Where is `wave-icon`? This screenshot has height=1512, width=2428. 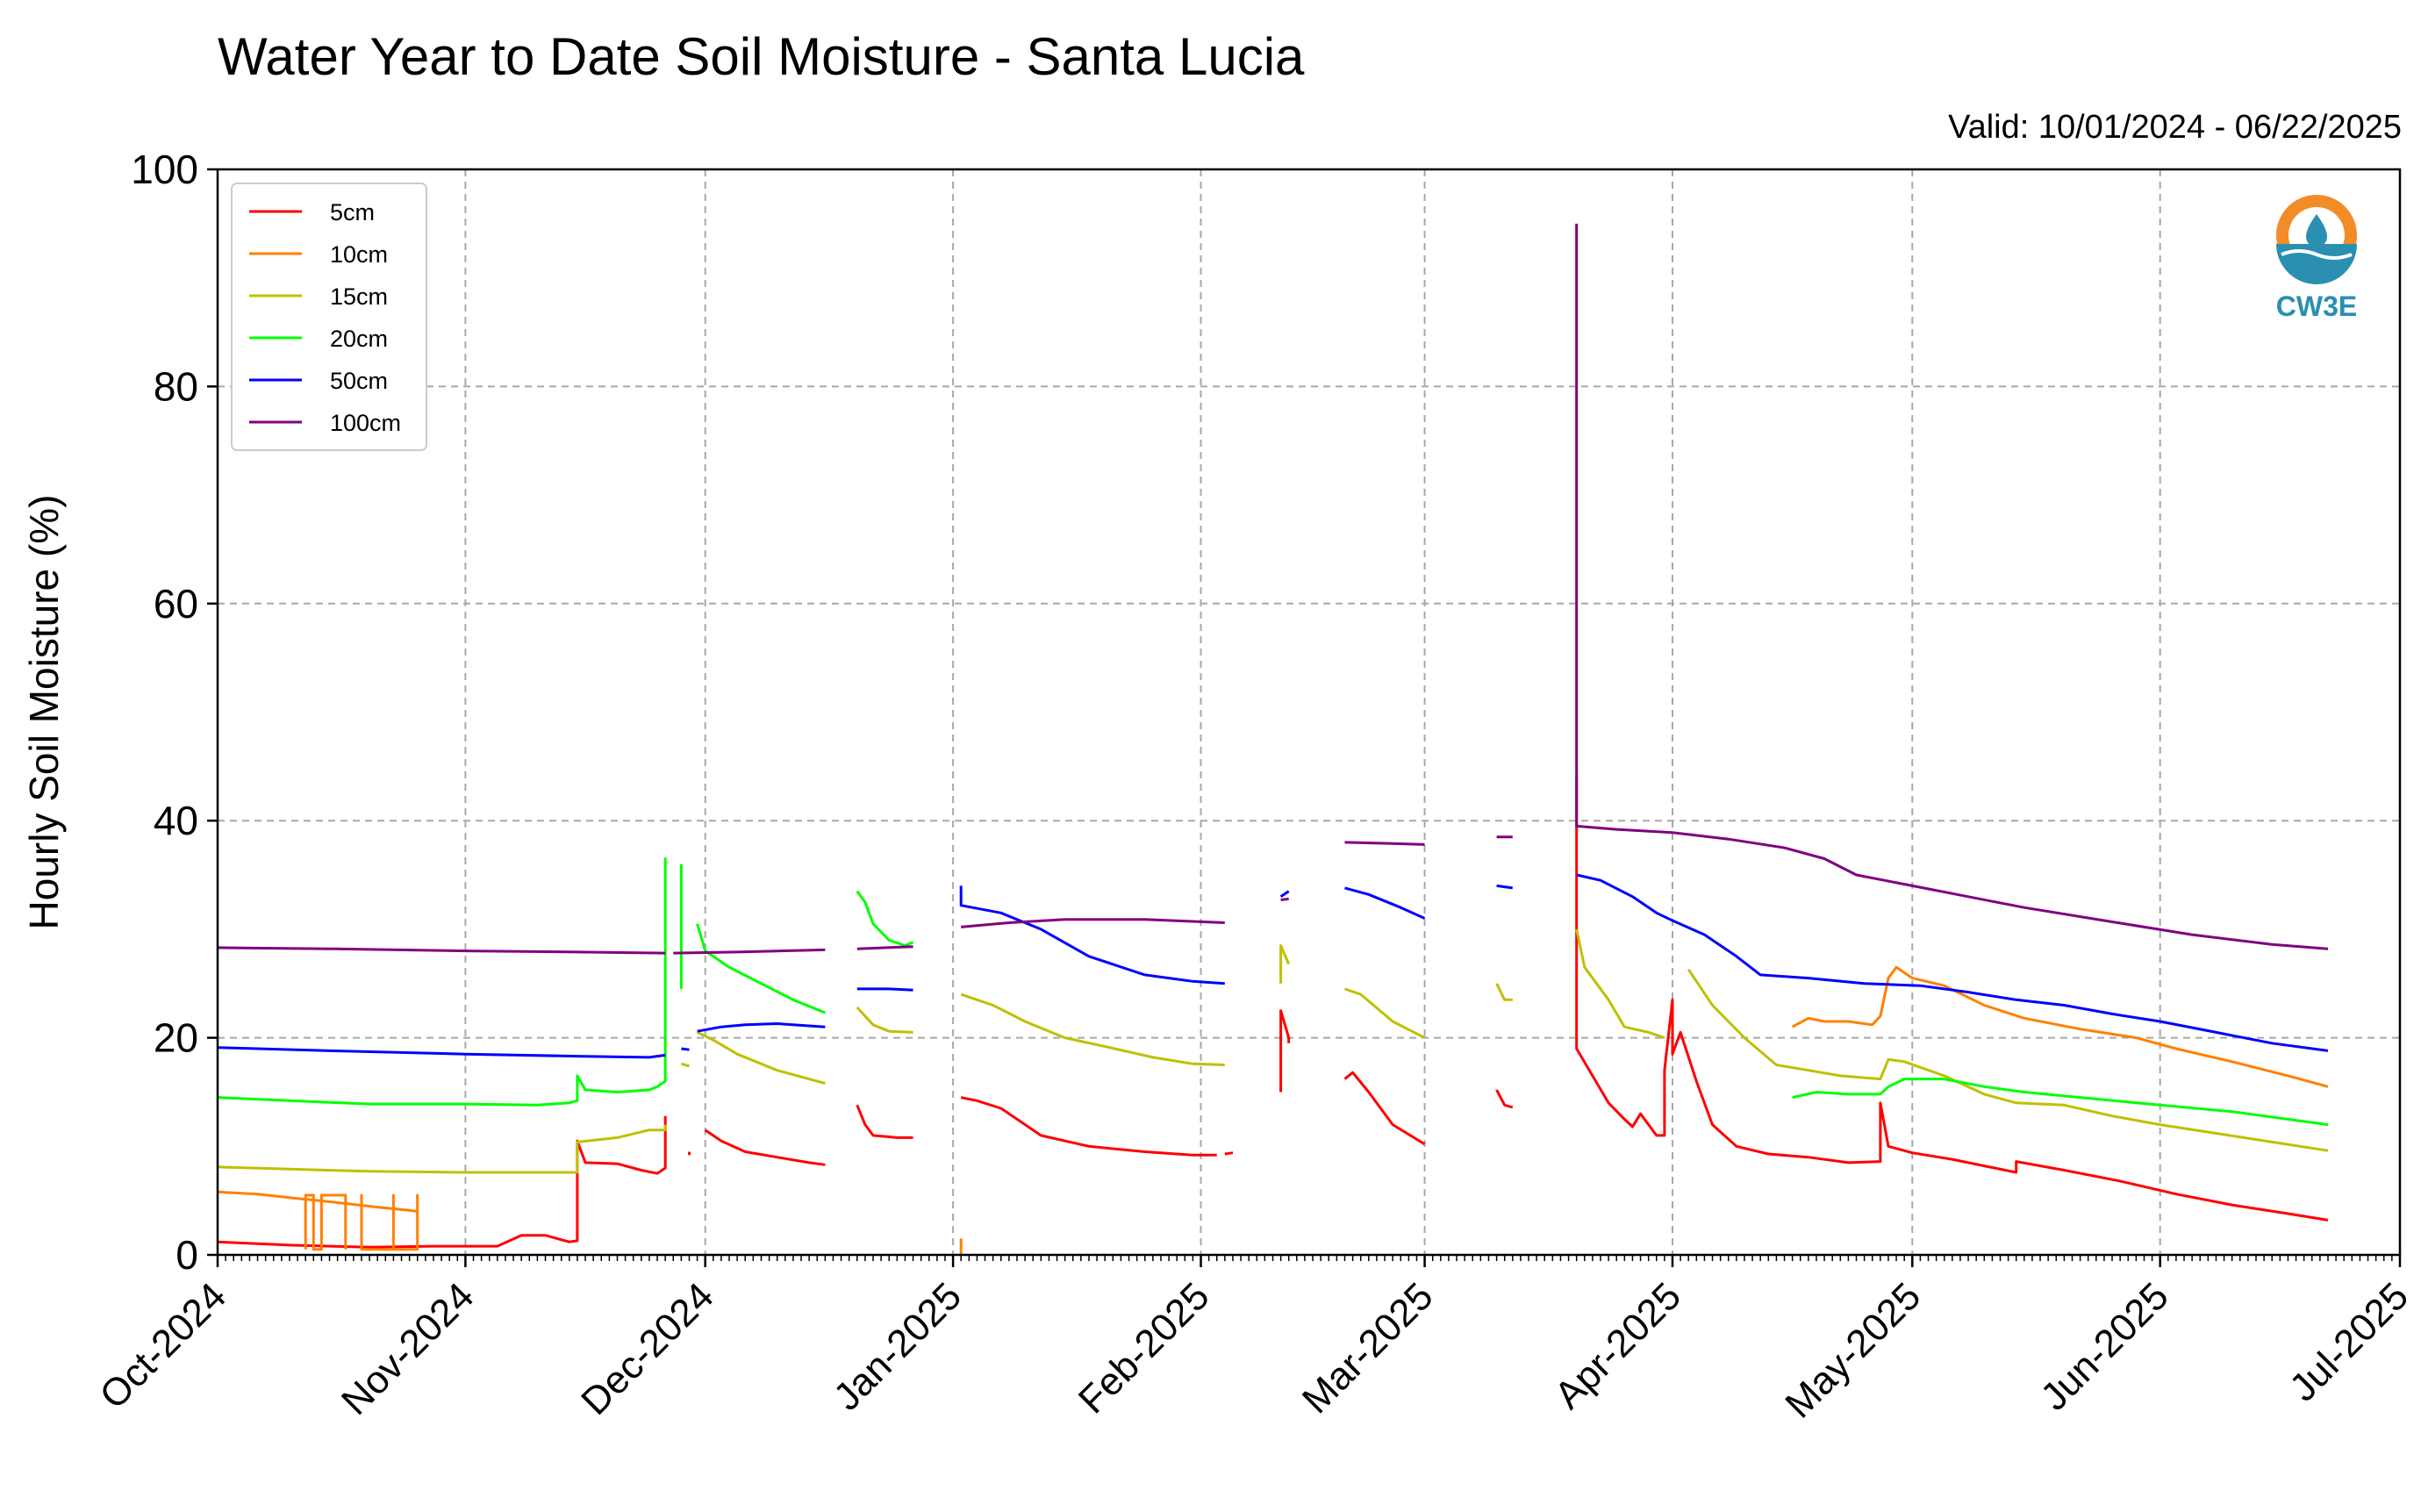 wave-icon is located at coordinates (2316, 264).